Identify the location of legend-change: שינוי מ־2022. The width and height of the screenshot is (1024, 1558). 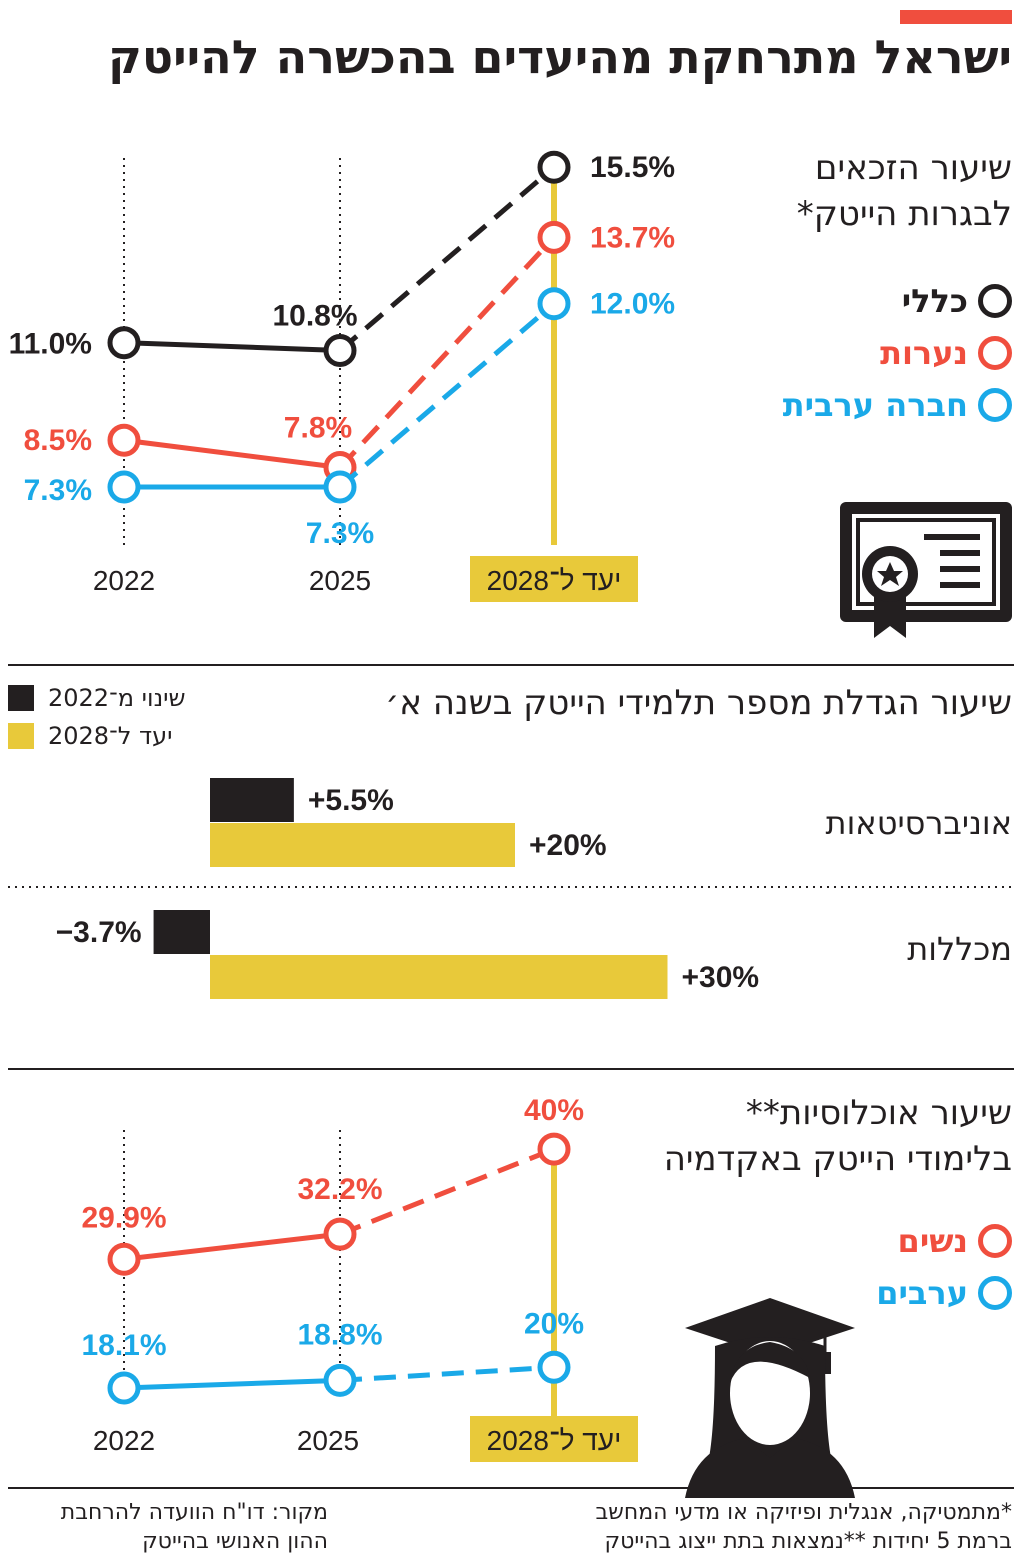
(97, 698).